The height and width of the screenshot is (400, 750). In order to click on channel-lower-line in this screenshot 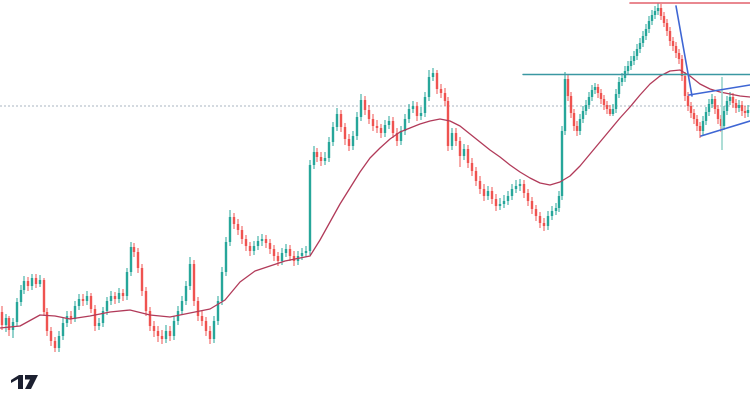, I will do `click(725, 128)`.